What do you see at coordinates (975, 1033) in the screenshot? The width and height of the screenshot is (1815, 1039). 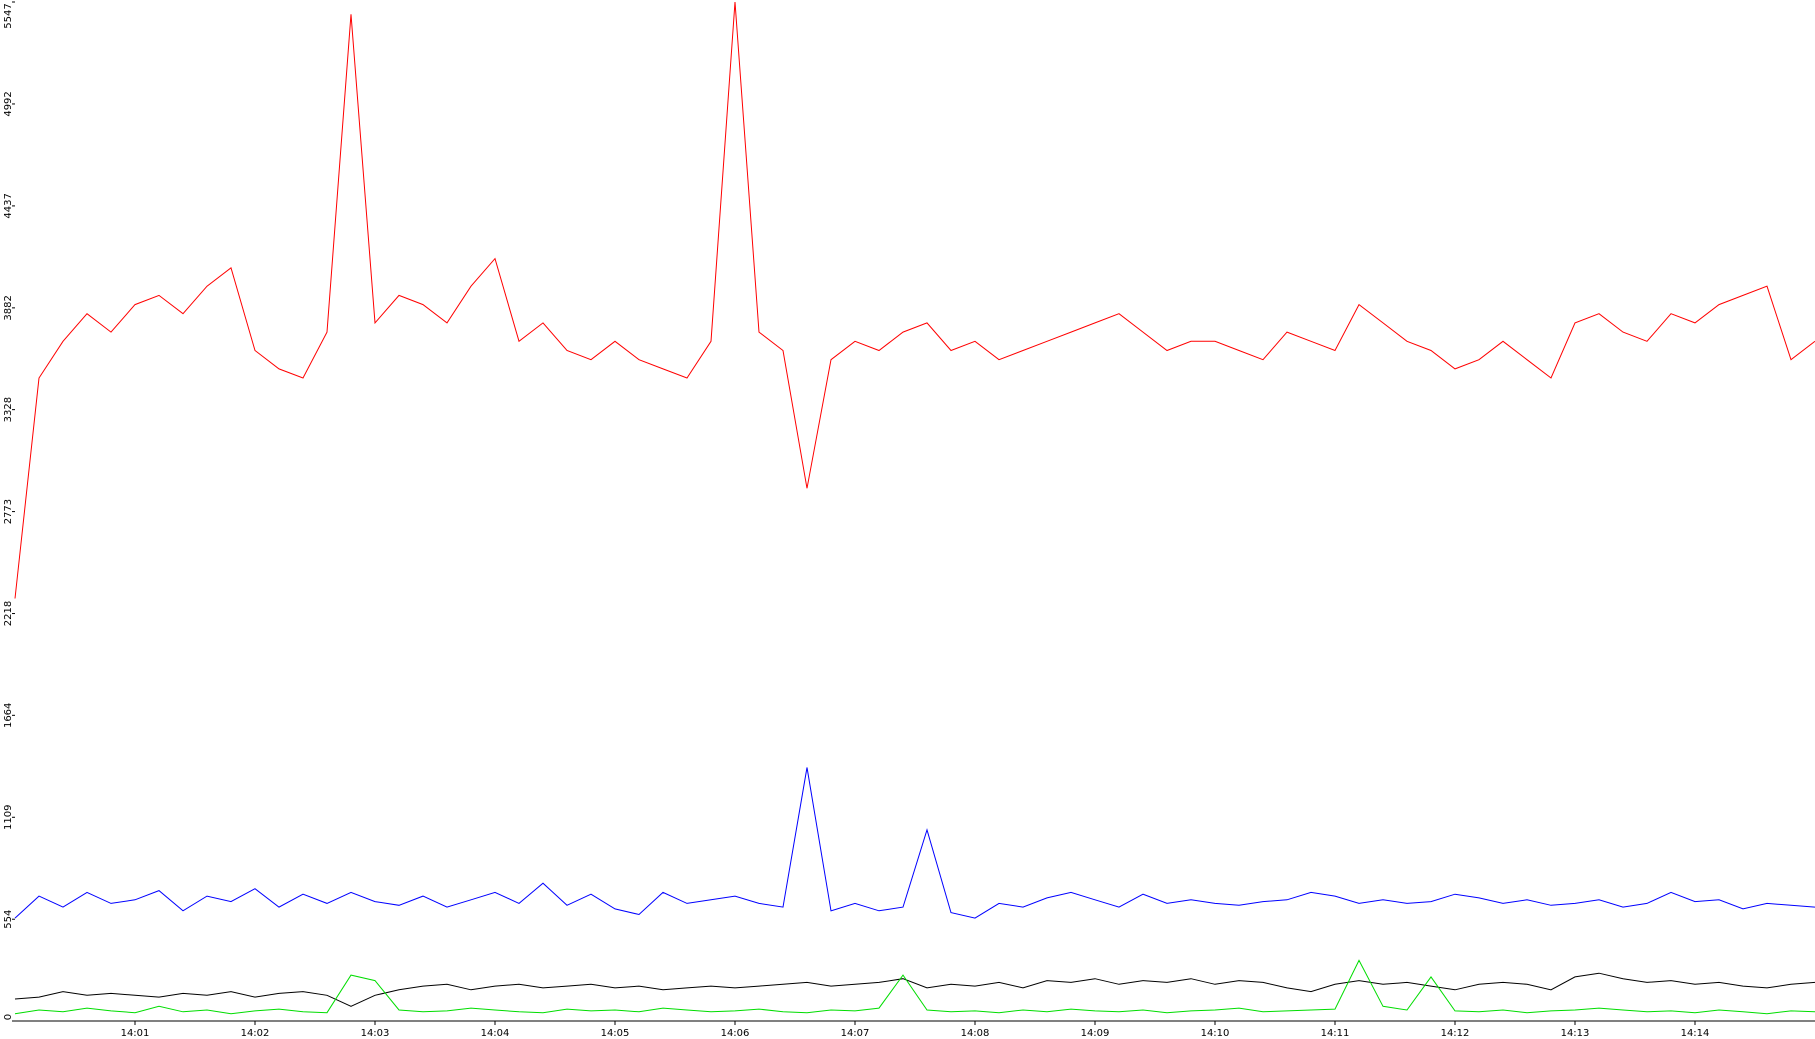 I see `x-tick-label: 14:08` at bounding box center [975, 1033].